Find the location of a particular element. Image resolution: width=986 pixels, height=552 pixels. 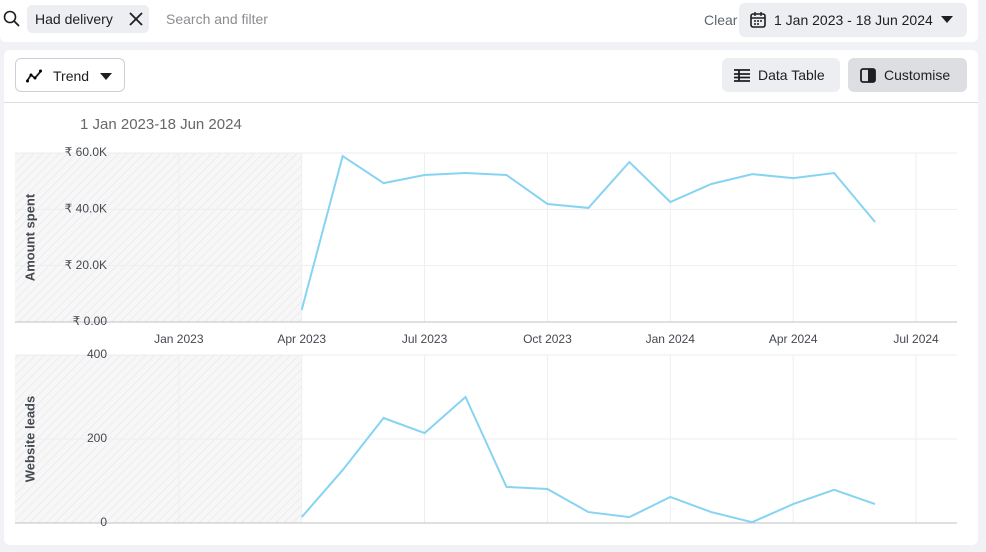

divider is located at coordinates (491, 102).